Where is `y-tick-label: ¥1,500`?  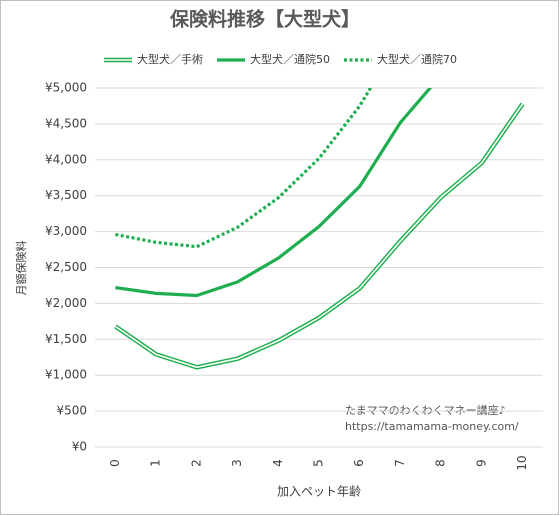
y-tick-label: ¥1,500 is located at coordinates (66, 339).